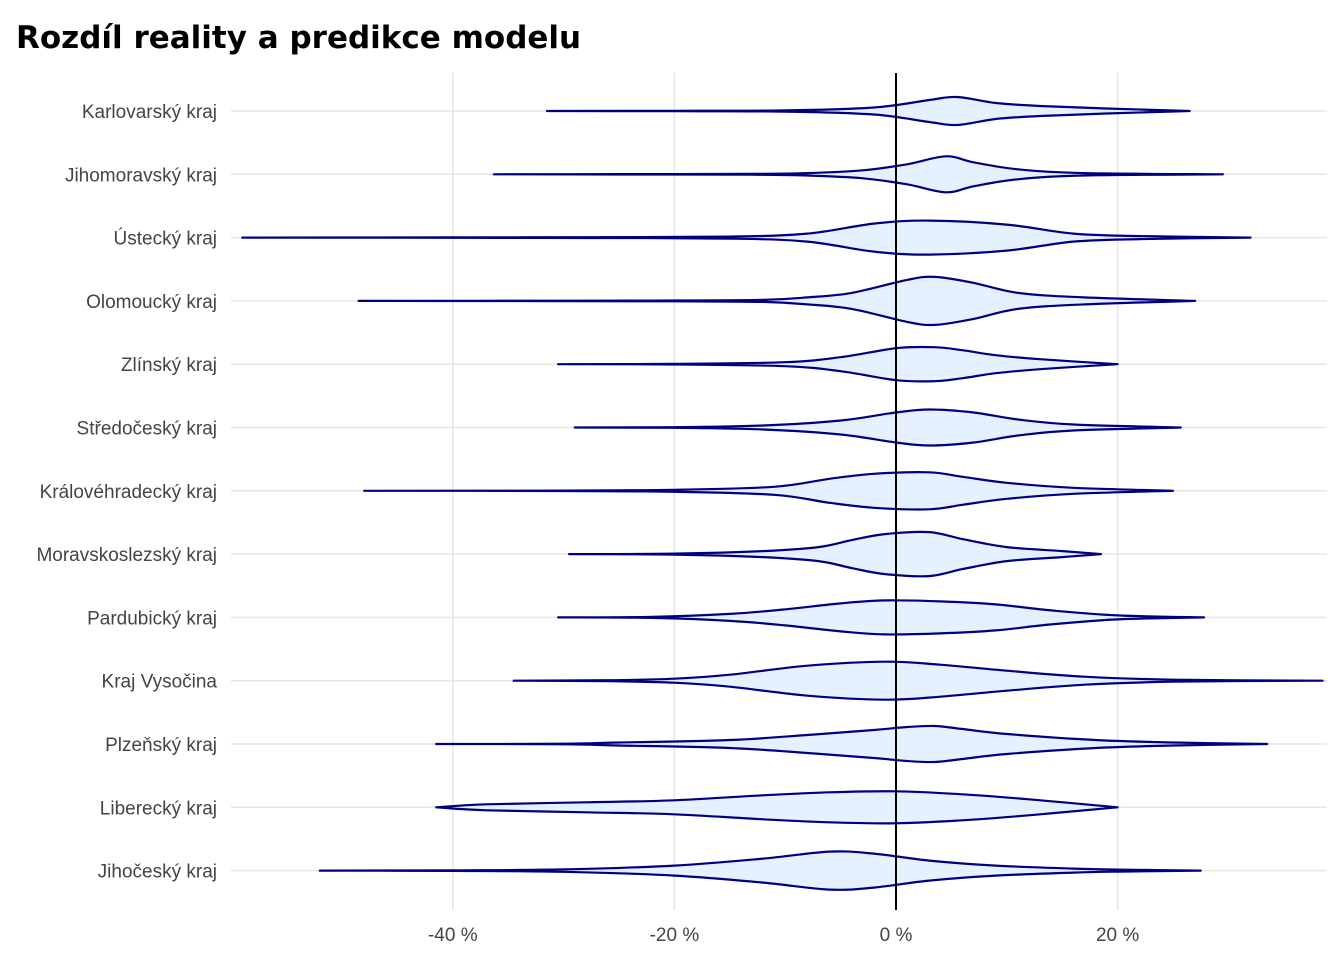 This screenshot has height=960, width=1344. I want to click on y-category-label: Pardubický kraj, so click(152, 618).